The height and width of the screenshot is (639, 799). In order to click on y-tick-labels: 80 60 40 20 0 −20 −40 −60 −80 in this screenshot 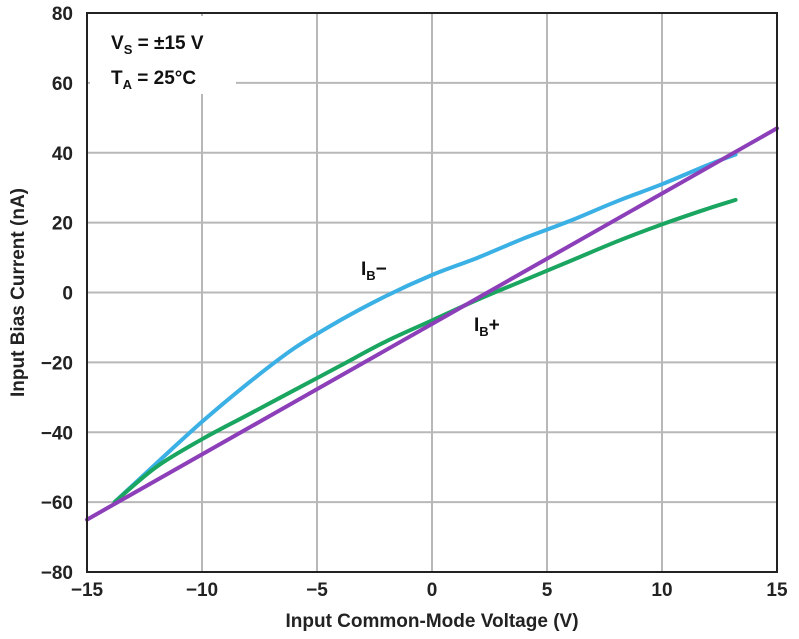, I will do `click(57, 294)`.